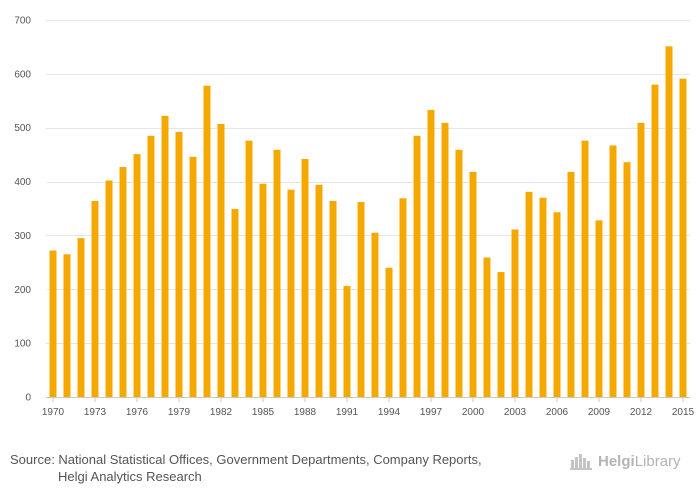  I want to click on y-tick-label: 300, so click(22, 236).